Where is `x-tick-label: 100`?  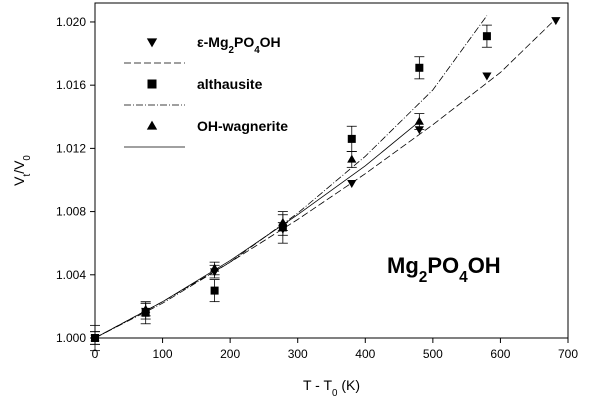
x-tick-label: 100 is located at coordinates (163, 354).